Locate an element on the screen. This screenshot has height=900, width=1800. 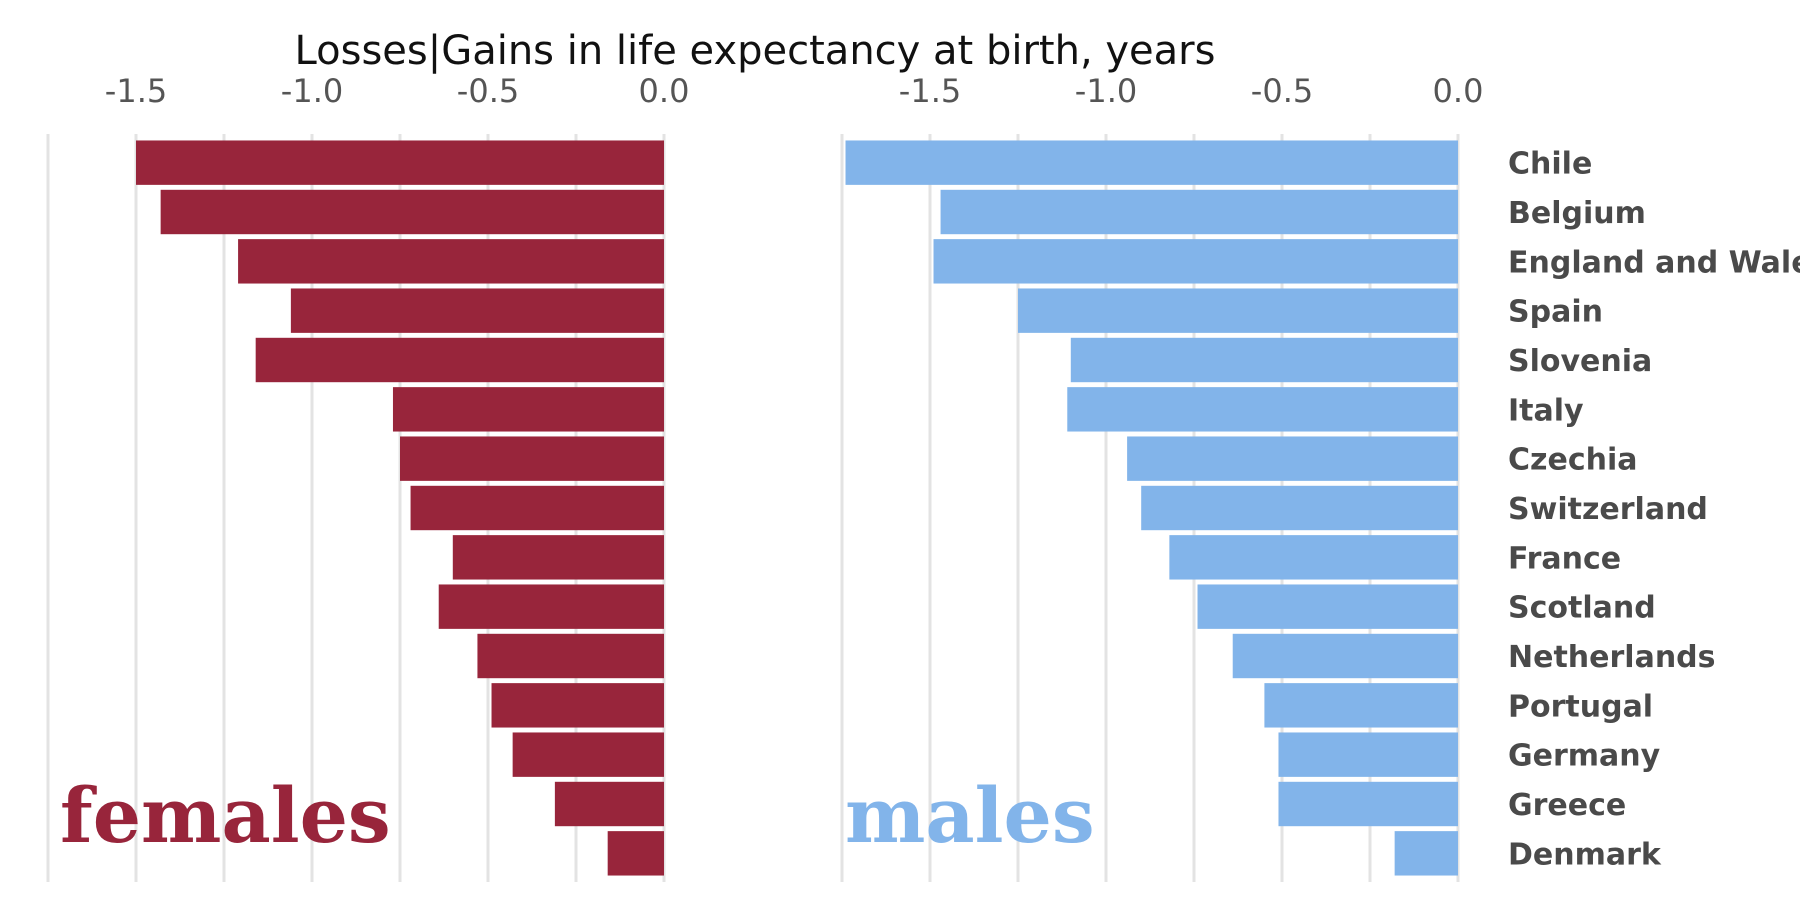
country-label: Netherlands is located at coordinates (1612, 657).